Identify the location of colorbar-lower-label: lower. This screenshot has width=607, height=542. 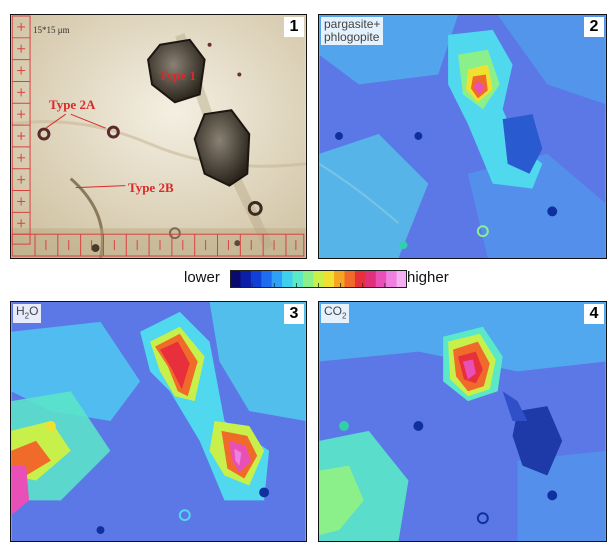
(202, 277).